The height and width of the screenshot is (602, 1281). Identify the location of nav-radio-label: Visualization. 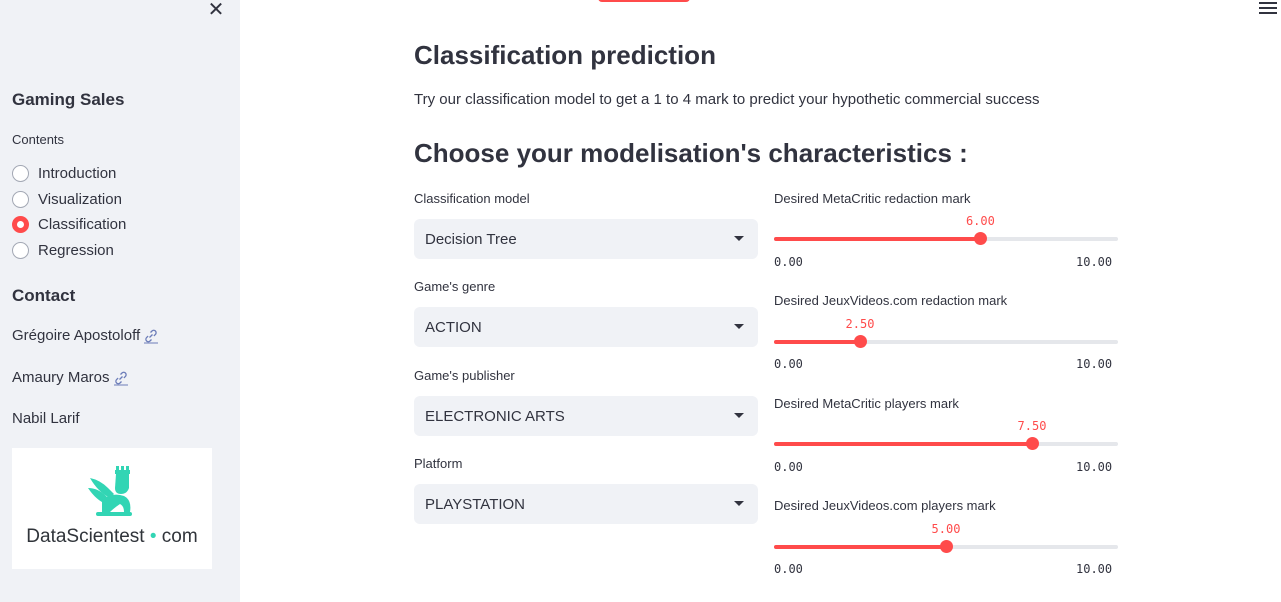
(80, 199).